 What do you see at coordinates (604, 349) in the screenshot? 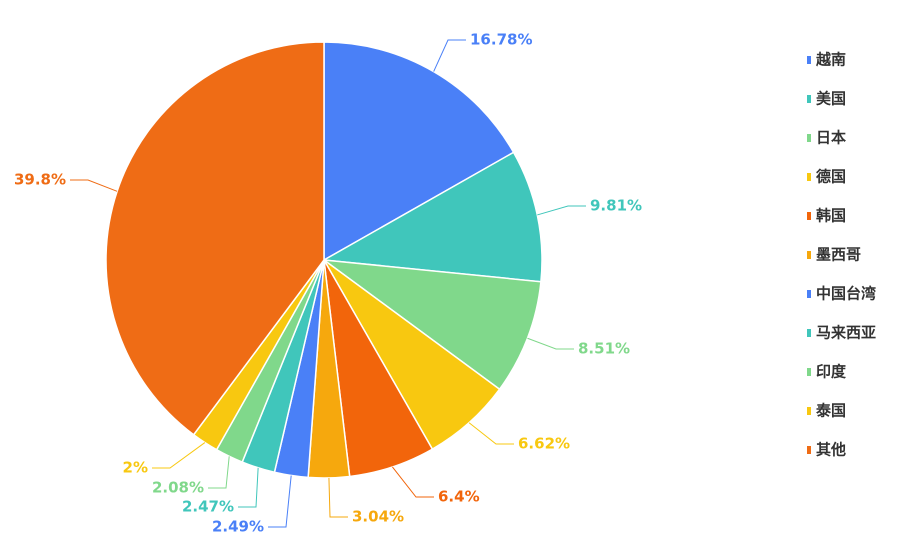
I see `data-label: 8.51%` at bounding box center [604, 349].